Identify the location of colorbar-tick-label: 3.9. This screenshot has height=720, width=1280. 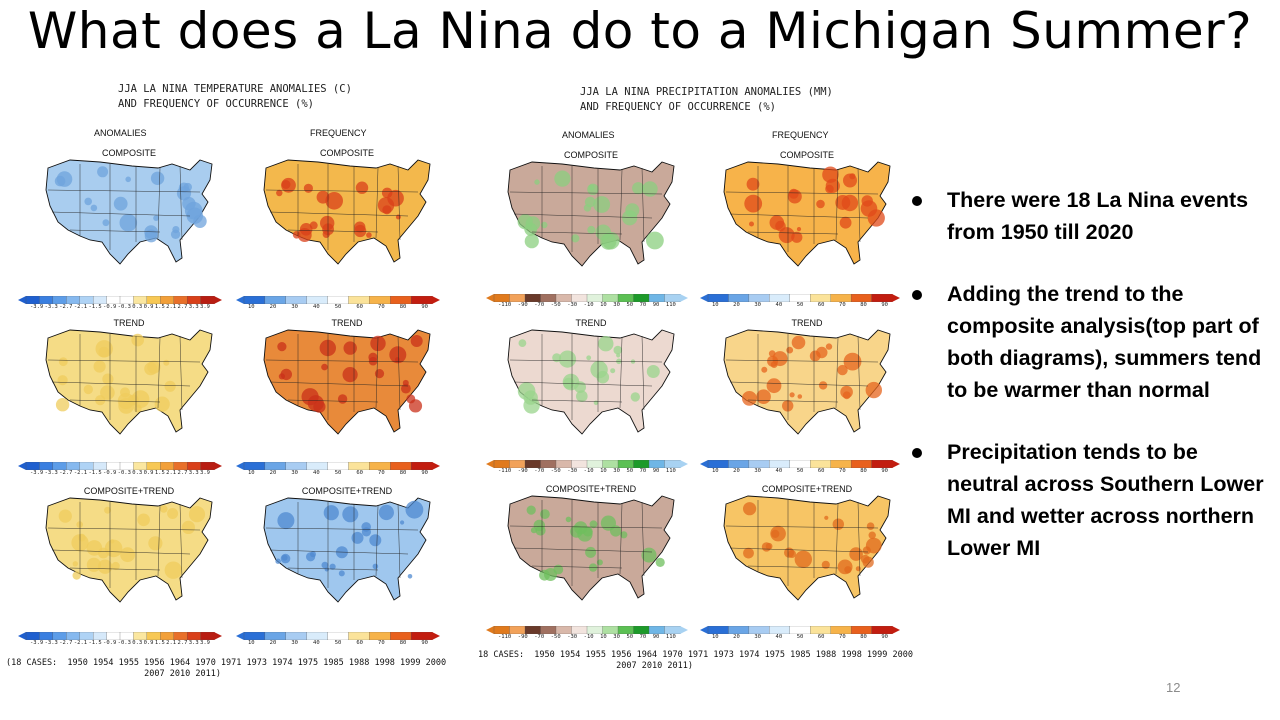
(205, 643).